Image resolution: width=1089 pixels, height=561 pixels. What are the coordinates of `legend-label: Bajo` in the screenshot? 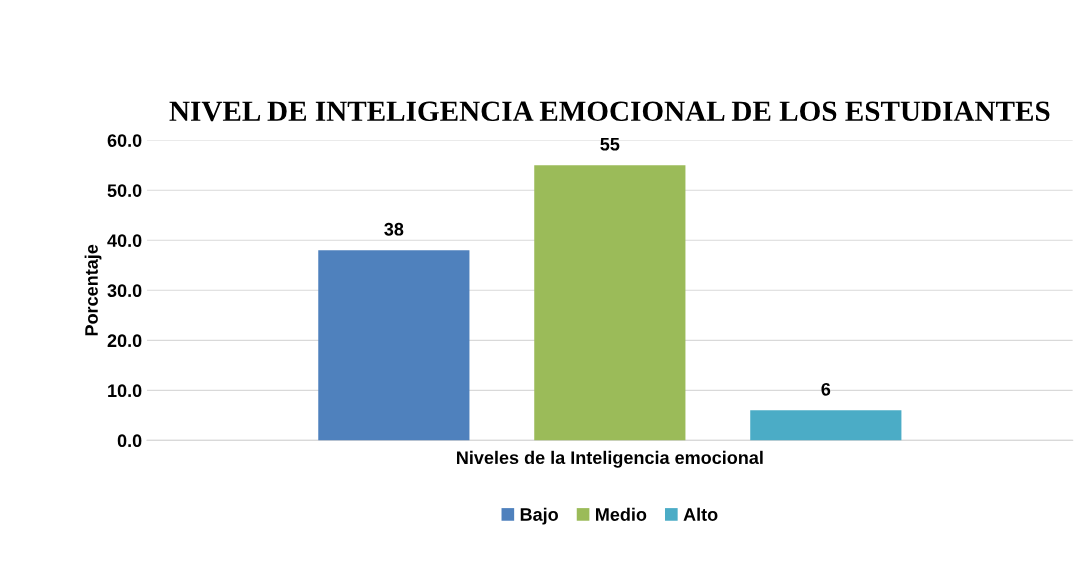 It's located at (539, 516).